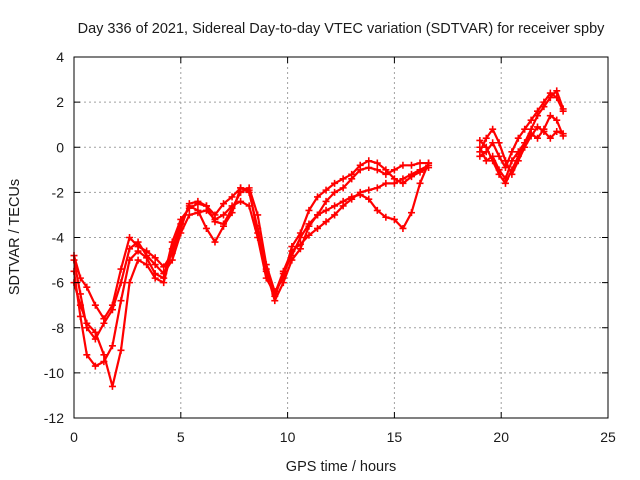  Describe the element at coordinates (58, 192) in the screenshot. I see `y-tick-label: -2` at that location.